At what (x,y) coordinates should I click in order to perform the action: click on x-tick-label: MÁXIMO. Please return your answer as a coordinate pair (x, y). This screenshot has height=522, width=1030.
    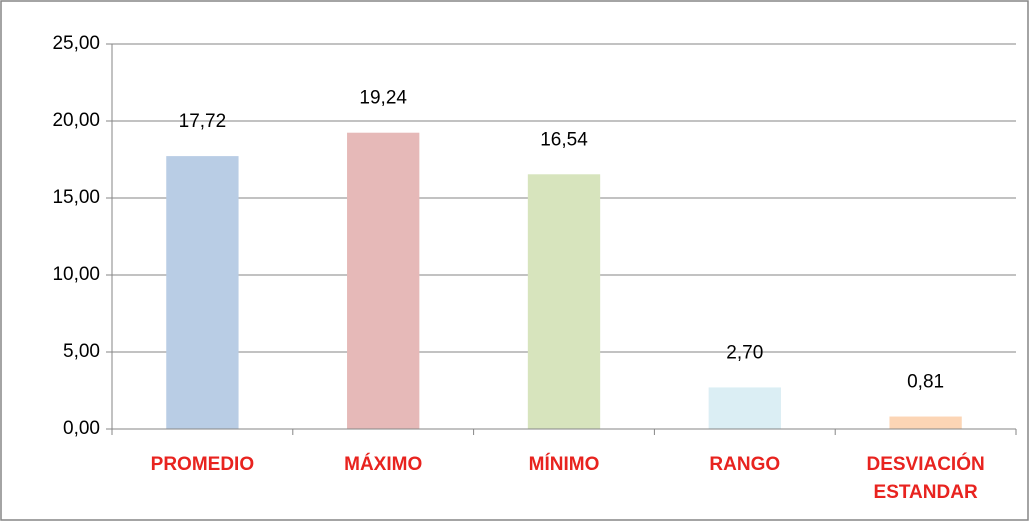
    Looking at the image, I should click on (383, 464).